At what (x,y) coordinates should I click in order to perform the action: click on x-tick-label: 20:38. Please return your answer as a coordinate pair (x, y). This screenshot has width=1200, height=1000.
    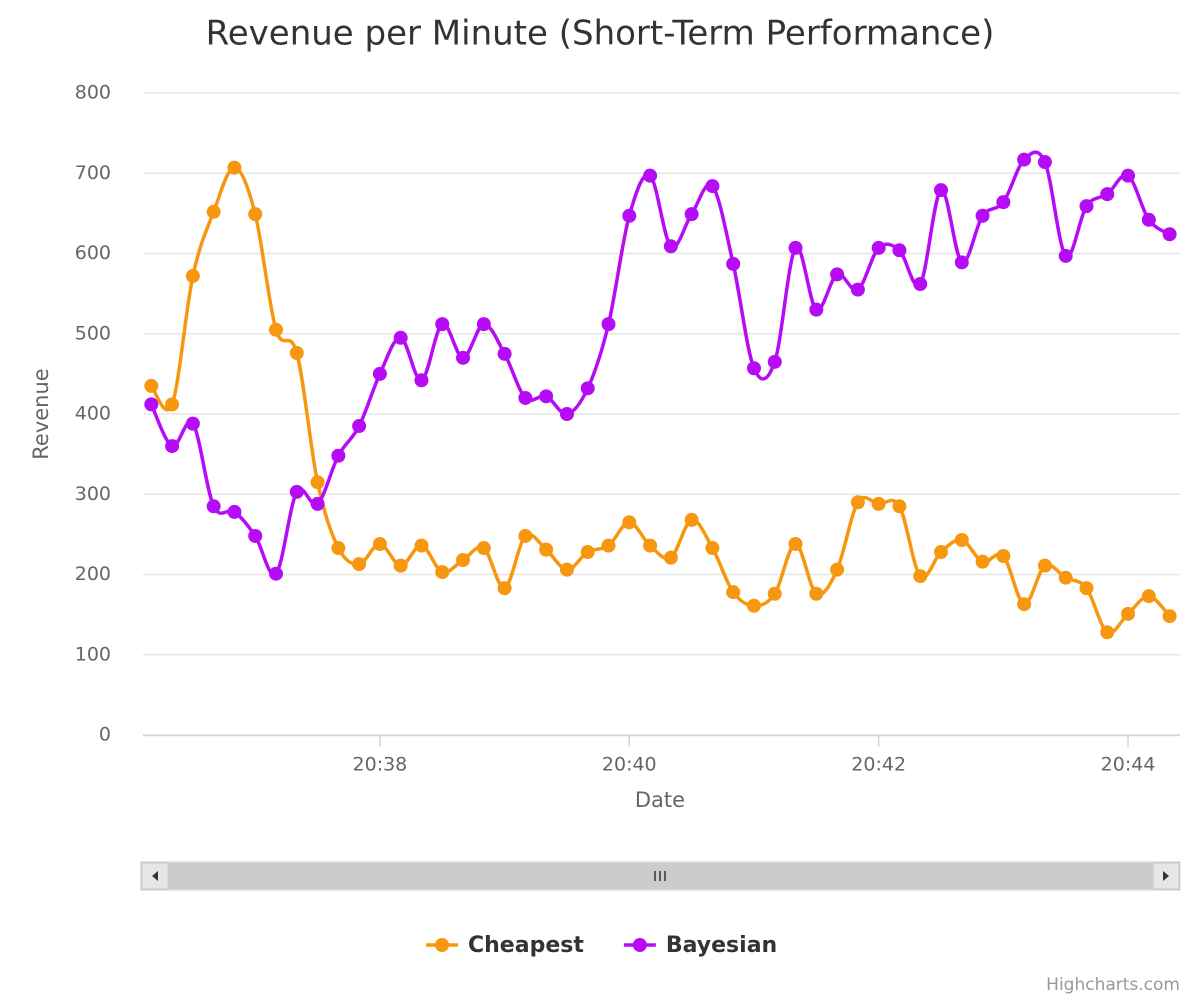
    Looking at the image, I should click on (380, 765).